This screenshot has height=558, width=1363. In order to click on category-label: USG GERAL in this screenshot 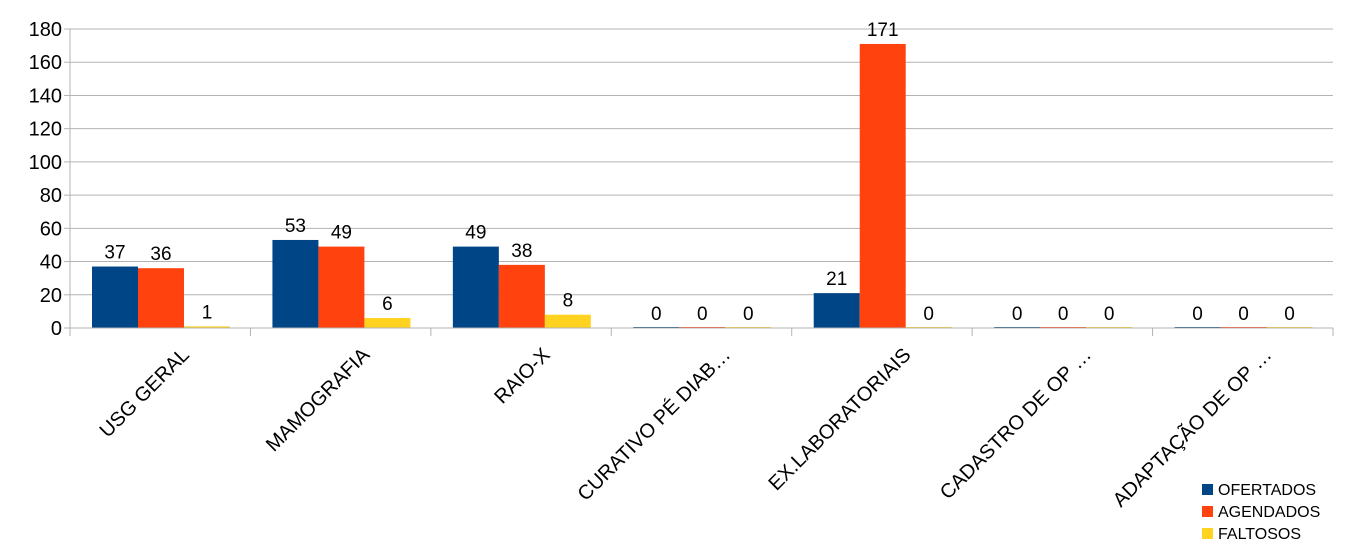, I will do `click(145, 393)`.